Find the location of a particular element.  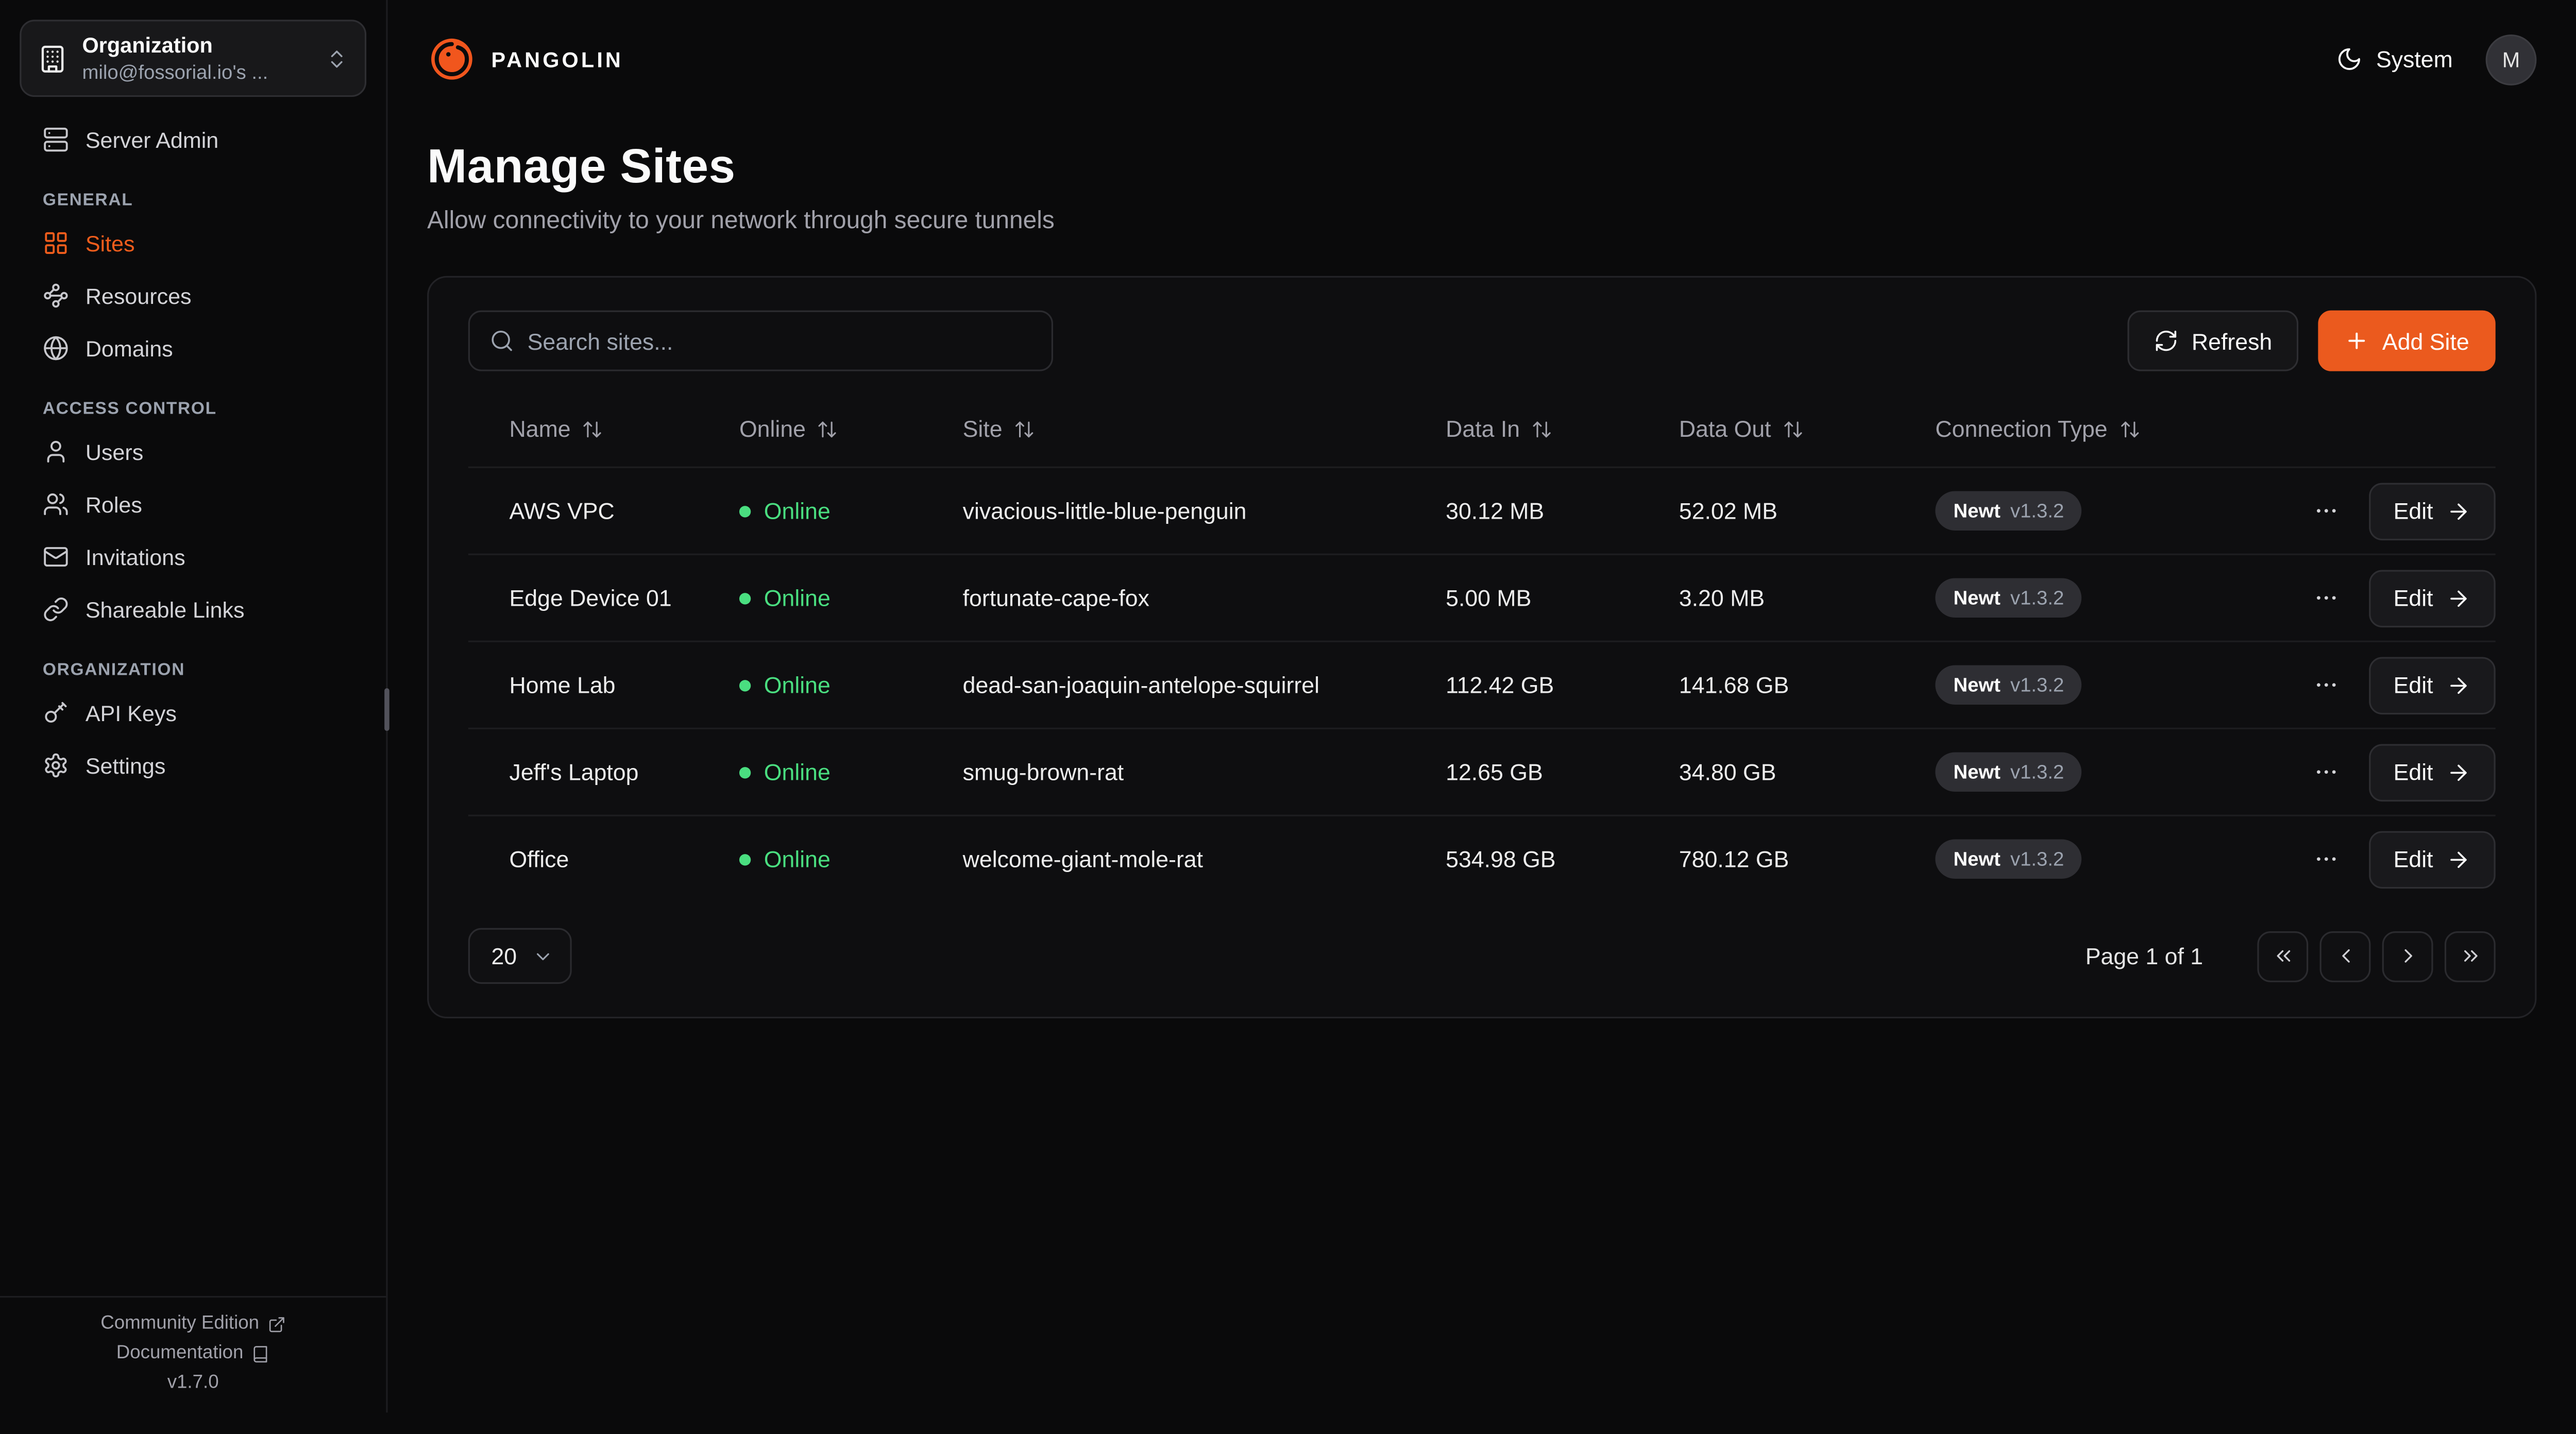

sidebar-item-invitations: Invitations is located at coordinates (193, 557).